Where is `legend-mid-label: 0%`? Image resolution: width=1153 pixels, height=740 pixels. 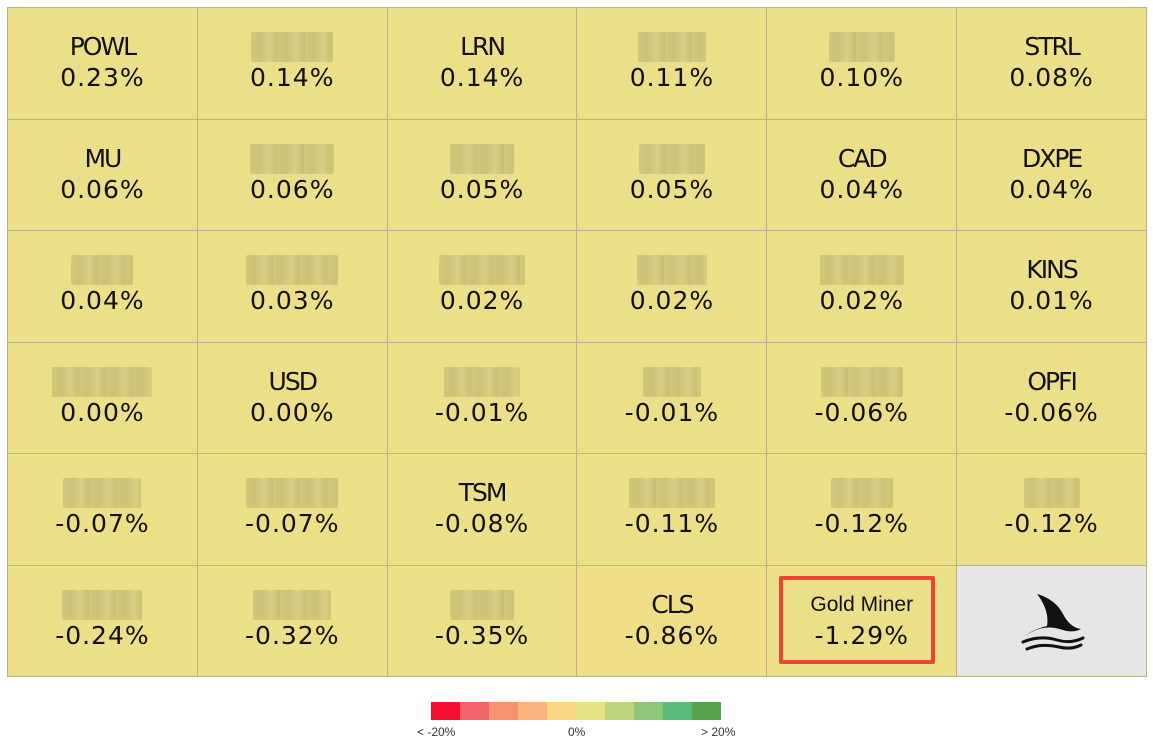 legend-mid-label: 0% is located at coordinates (577, 732).